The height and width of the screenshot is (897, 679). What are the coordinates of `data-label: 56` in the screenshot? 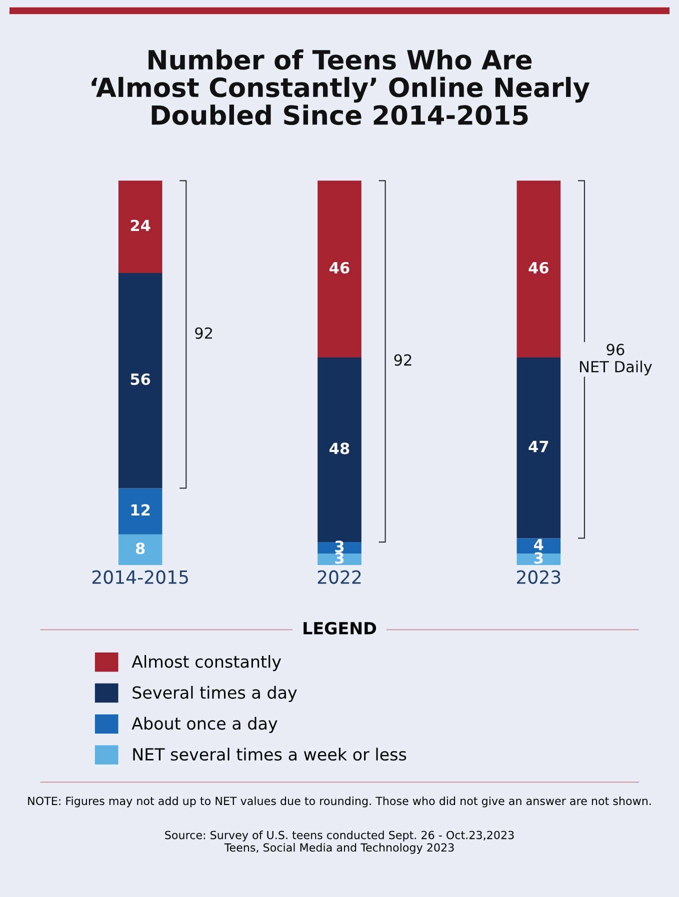 It's located at (140, 379).